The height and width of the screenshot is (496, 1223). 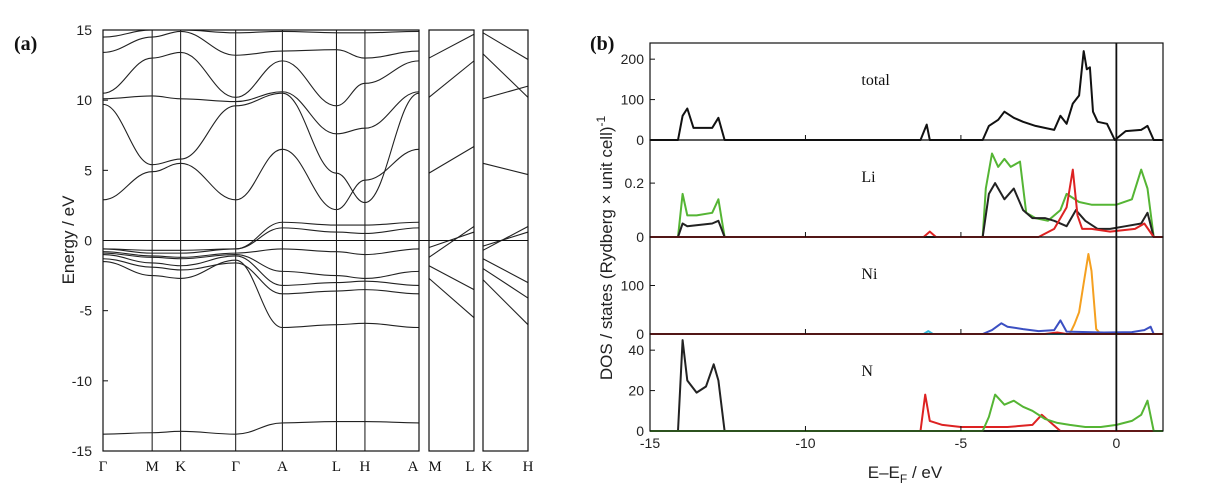 I want to click on dos-ylabel-text: DOS / states (Rydberg × unit cell), so click(x=606, y=253).